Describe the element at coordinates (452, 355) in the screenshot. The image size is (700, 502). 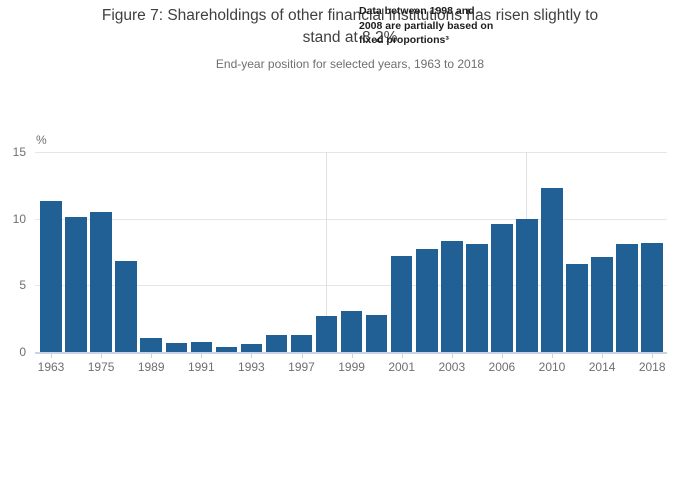
I see `x-tick-2003` at that location.